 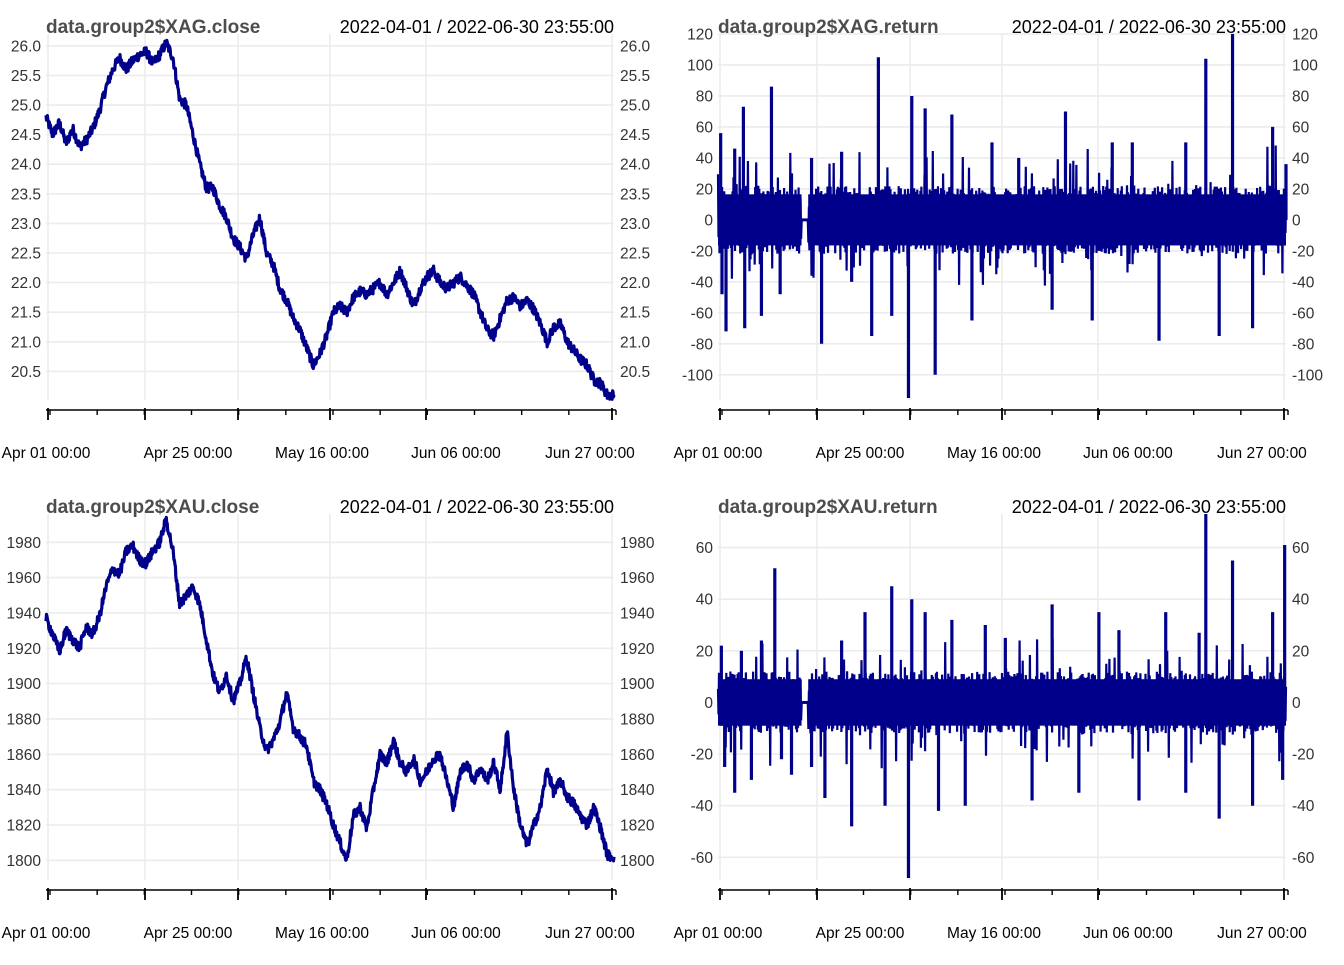 I want to click on y-tick-label-right: 1880, so click(x=637, y=719).